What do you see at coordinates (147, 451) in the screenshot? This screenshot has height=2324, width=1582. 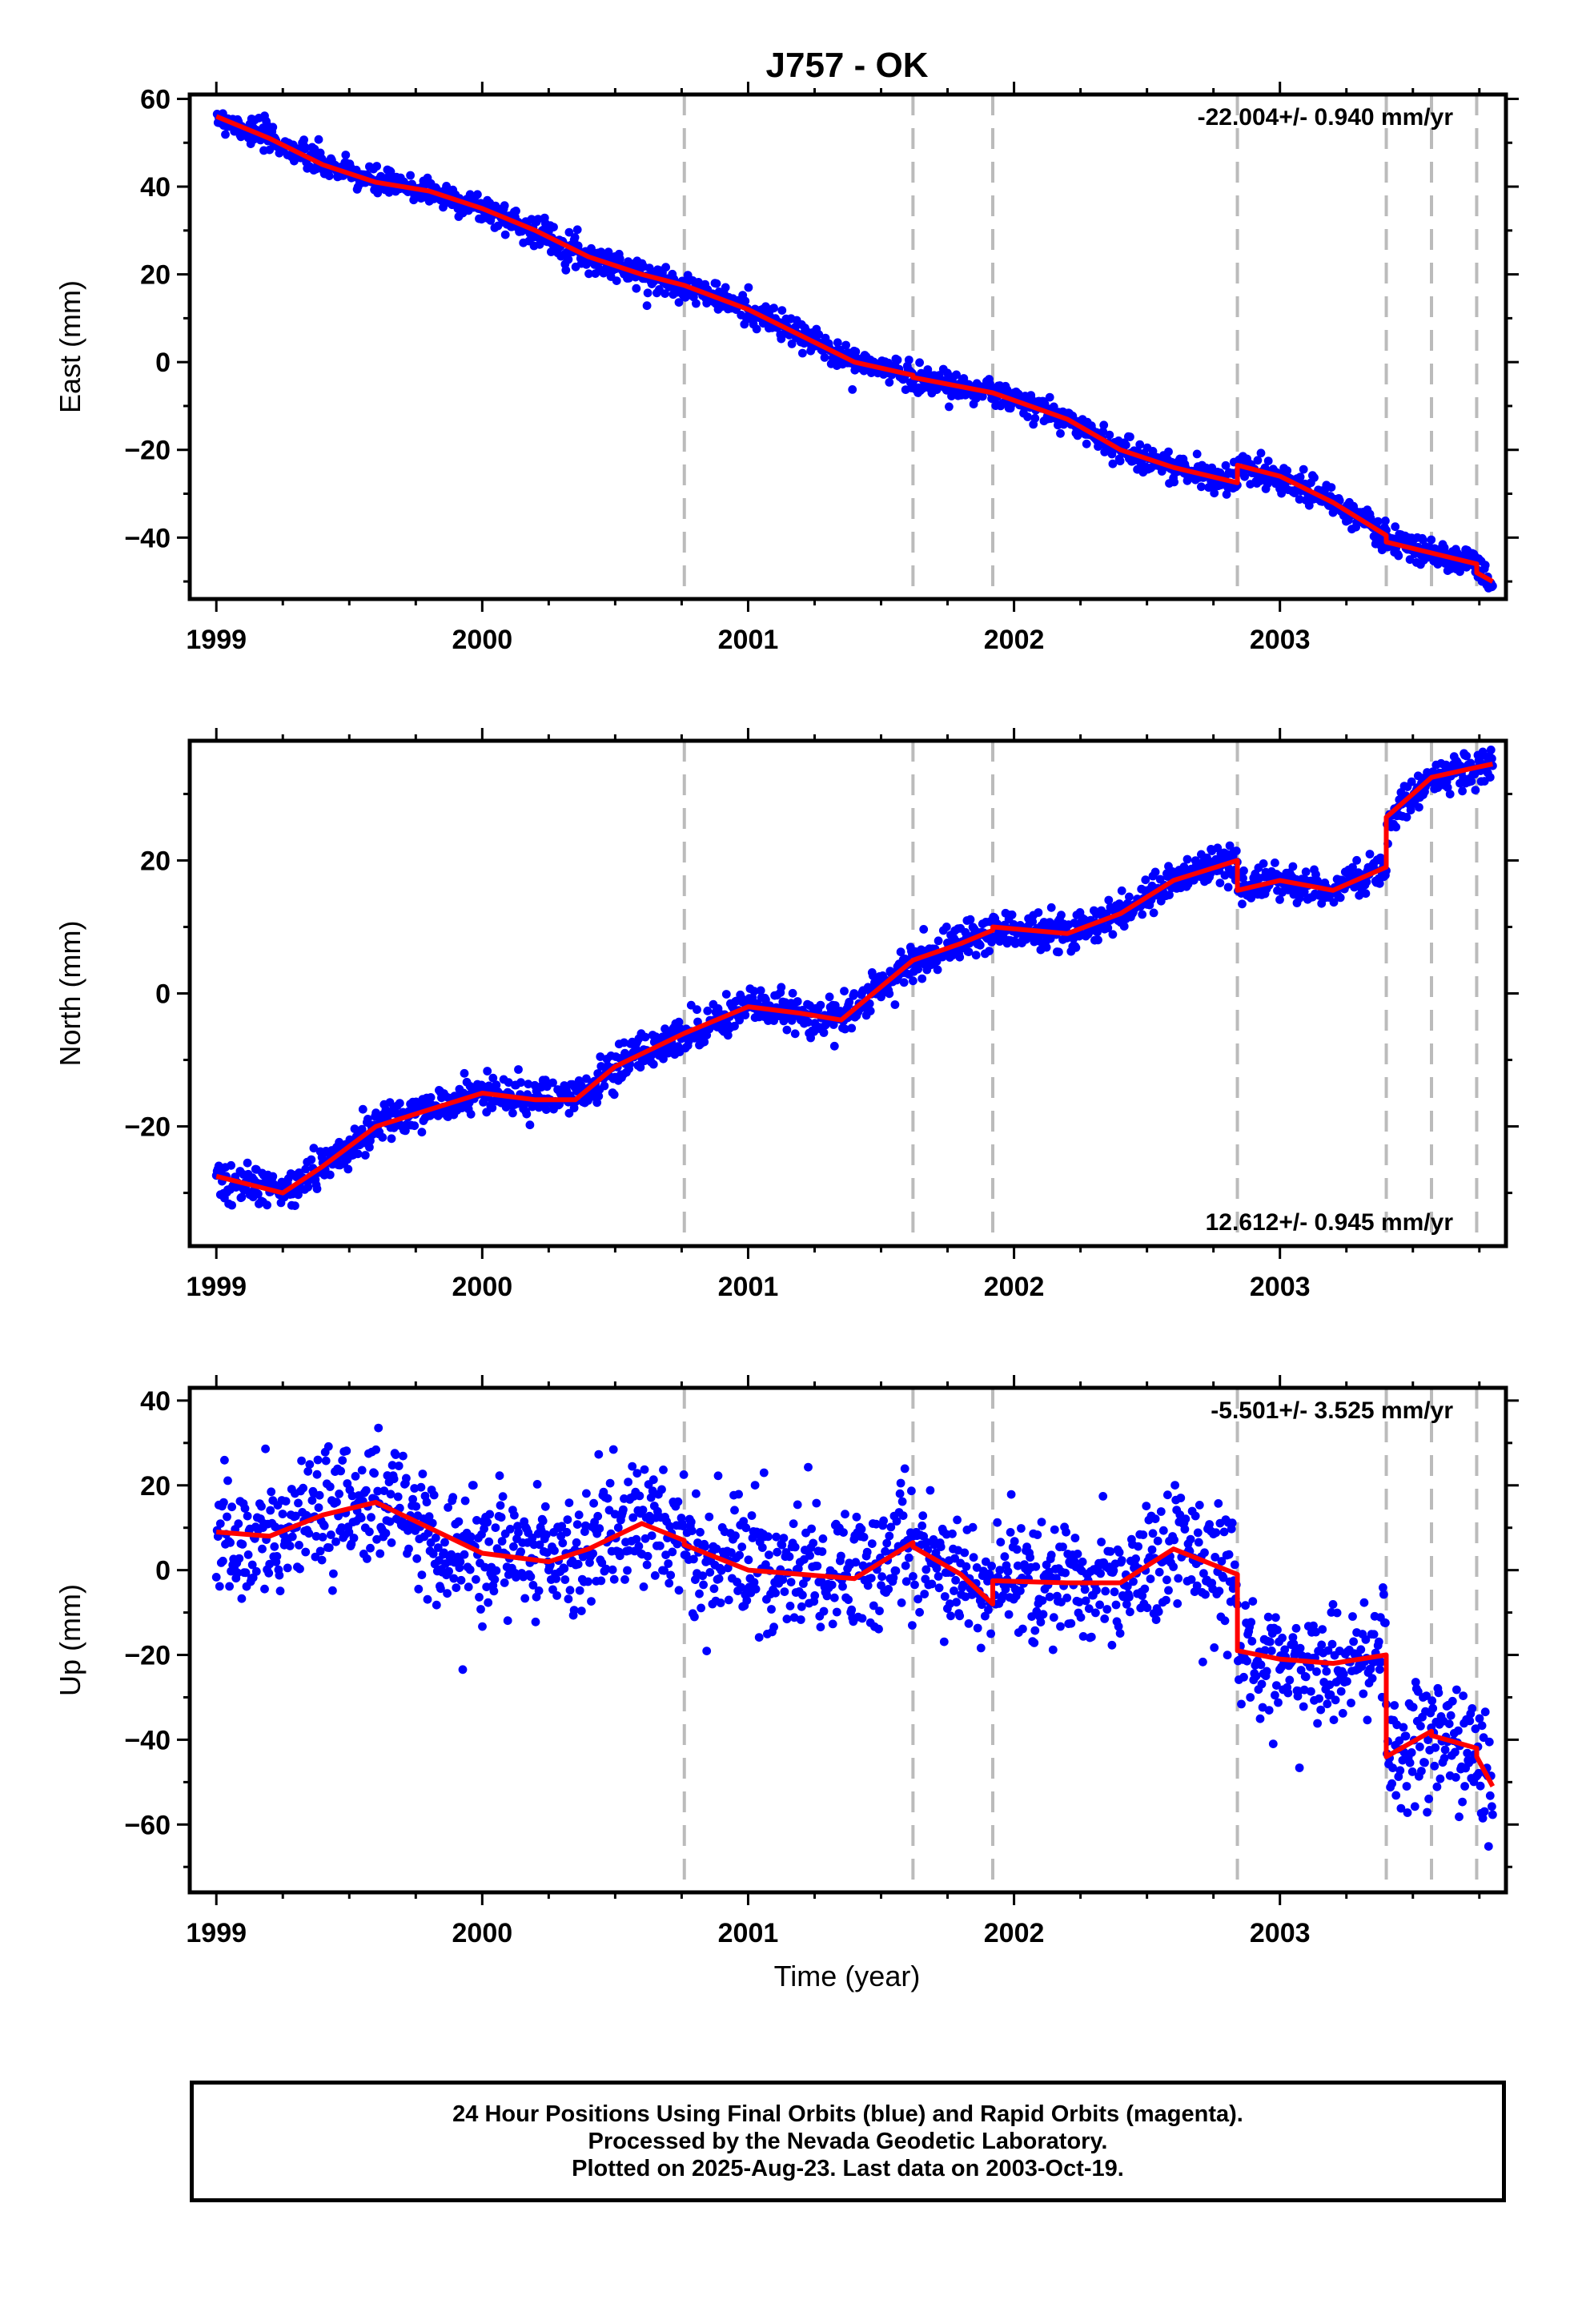 I see `y-tick-label: −20` at bounding box center [147, 451].